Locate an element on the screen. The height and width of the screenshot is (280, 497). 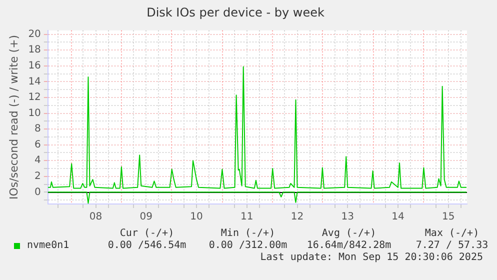
x-tick-label: 12 is located at coordinates (297, 217).